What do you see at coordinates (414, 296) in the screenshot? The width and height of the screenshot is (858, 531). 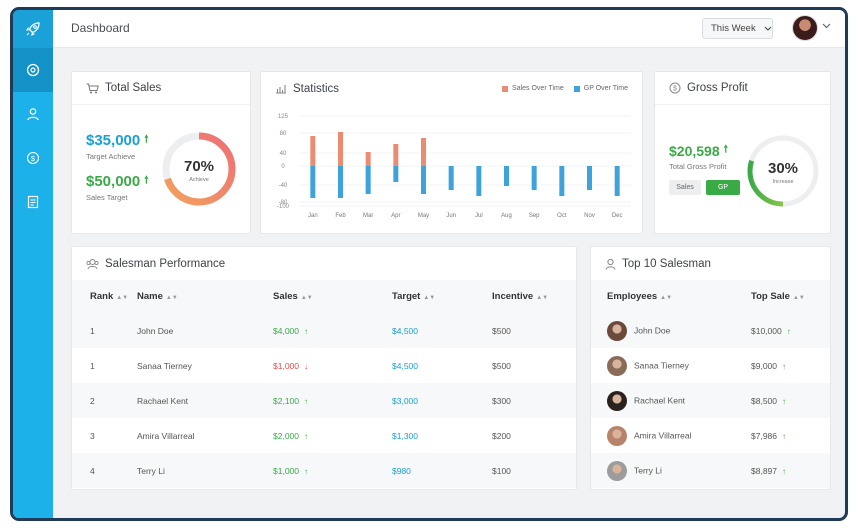 I see `column-header-target: Target ▲▼` at bounding box center [414, 296].